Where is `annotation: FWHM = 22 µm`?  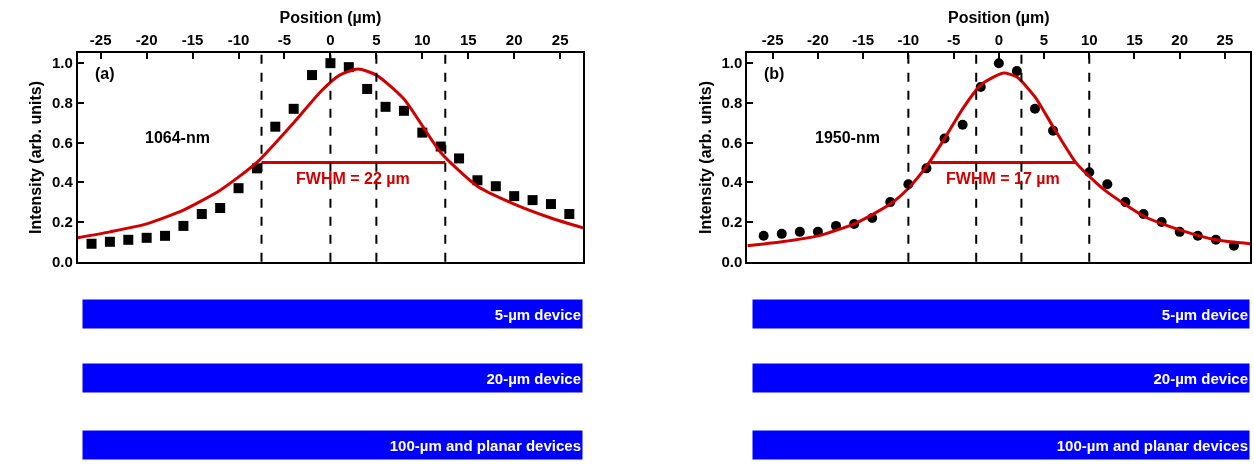
annotation: FWHM = 22 µm is located at coordinates (353, 178).